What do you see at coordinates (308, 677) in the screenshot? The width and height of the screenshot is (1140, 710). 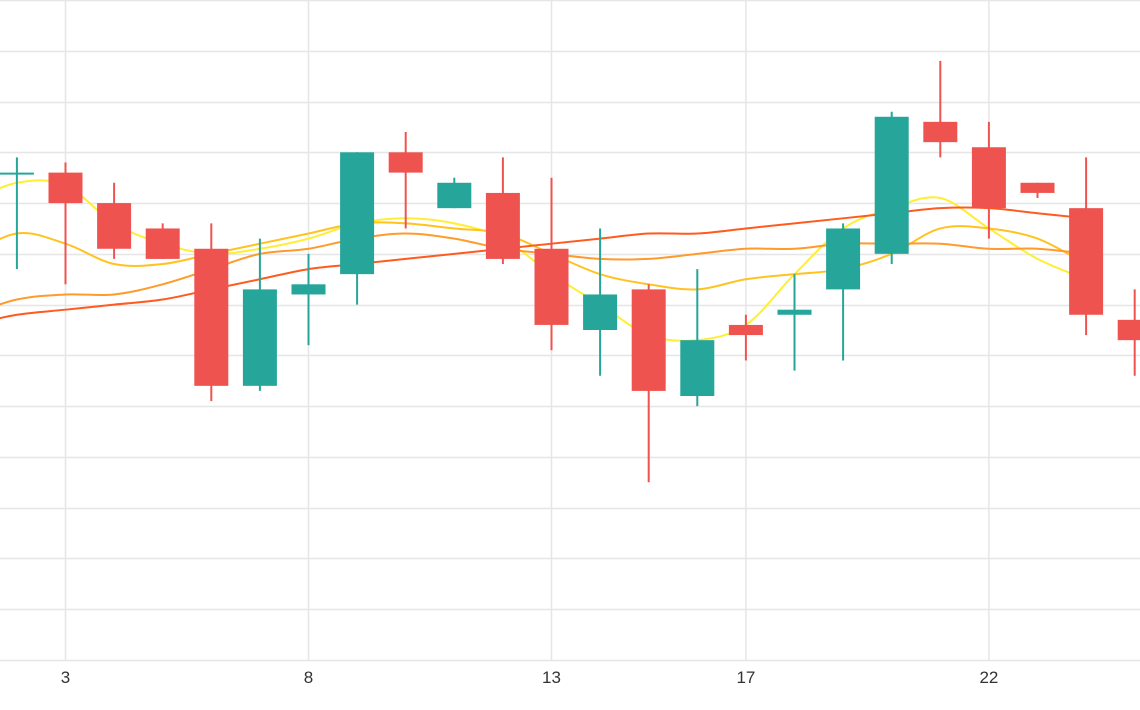 I see `x-tick-label: 8` at bounding box center [308, 677].